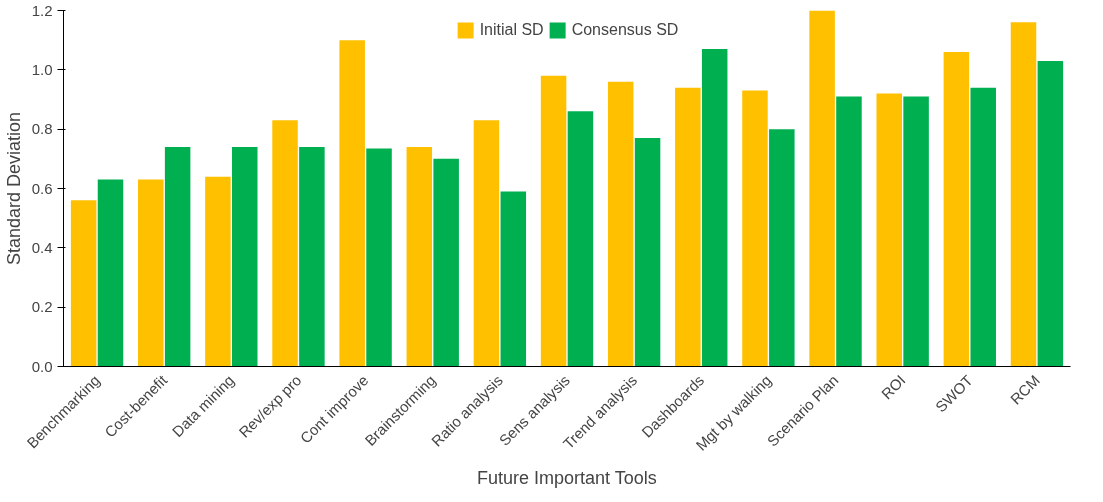 The width and height of the screenshot is (1103, 502). What do you see at coordinates (893, 387) in the screenshot?
I see `x-tick-label: ROI` at bounding box center [893, 387].